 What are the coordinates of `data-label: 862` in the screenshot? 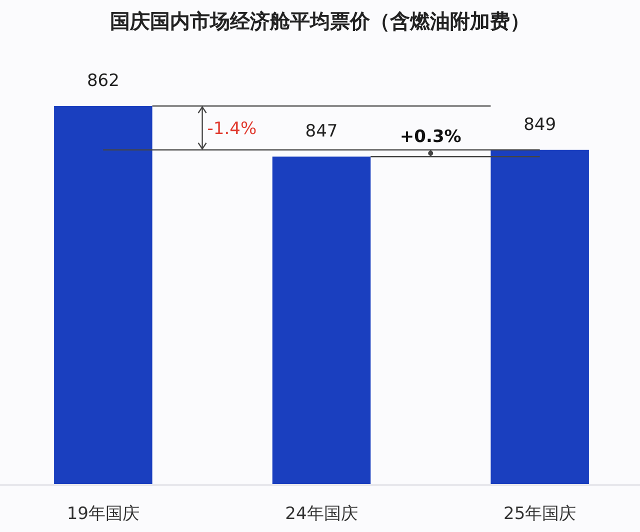 It's located at (103, 81).